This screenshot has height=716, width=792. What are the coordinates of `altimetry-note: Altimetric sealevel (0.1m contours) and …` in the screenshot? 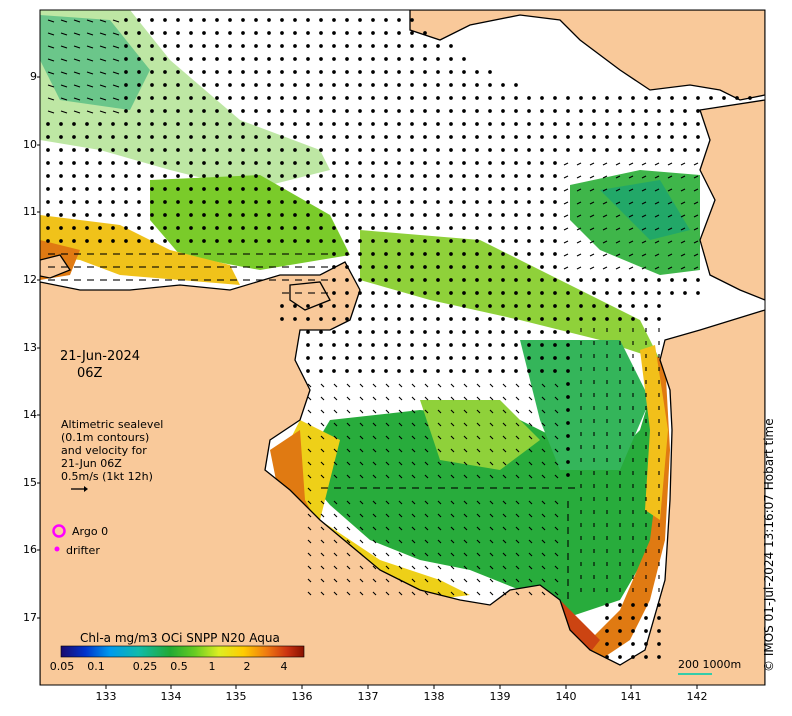 It's located at (112, 450).